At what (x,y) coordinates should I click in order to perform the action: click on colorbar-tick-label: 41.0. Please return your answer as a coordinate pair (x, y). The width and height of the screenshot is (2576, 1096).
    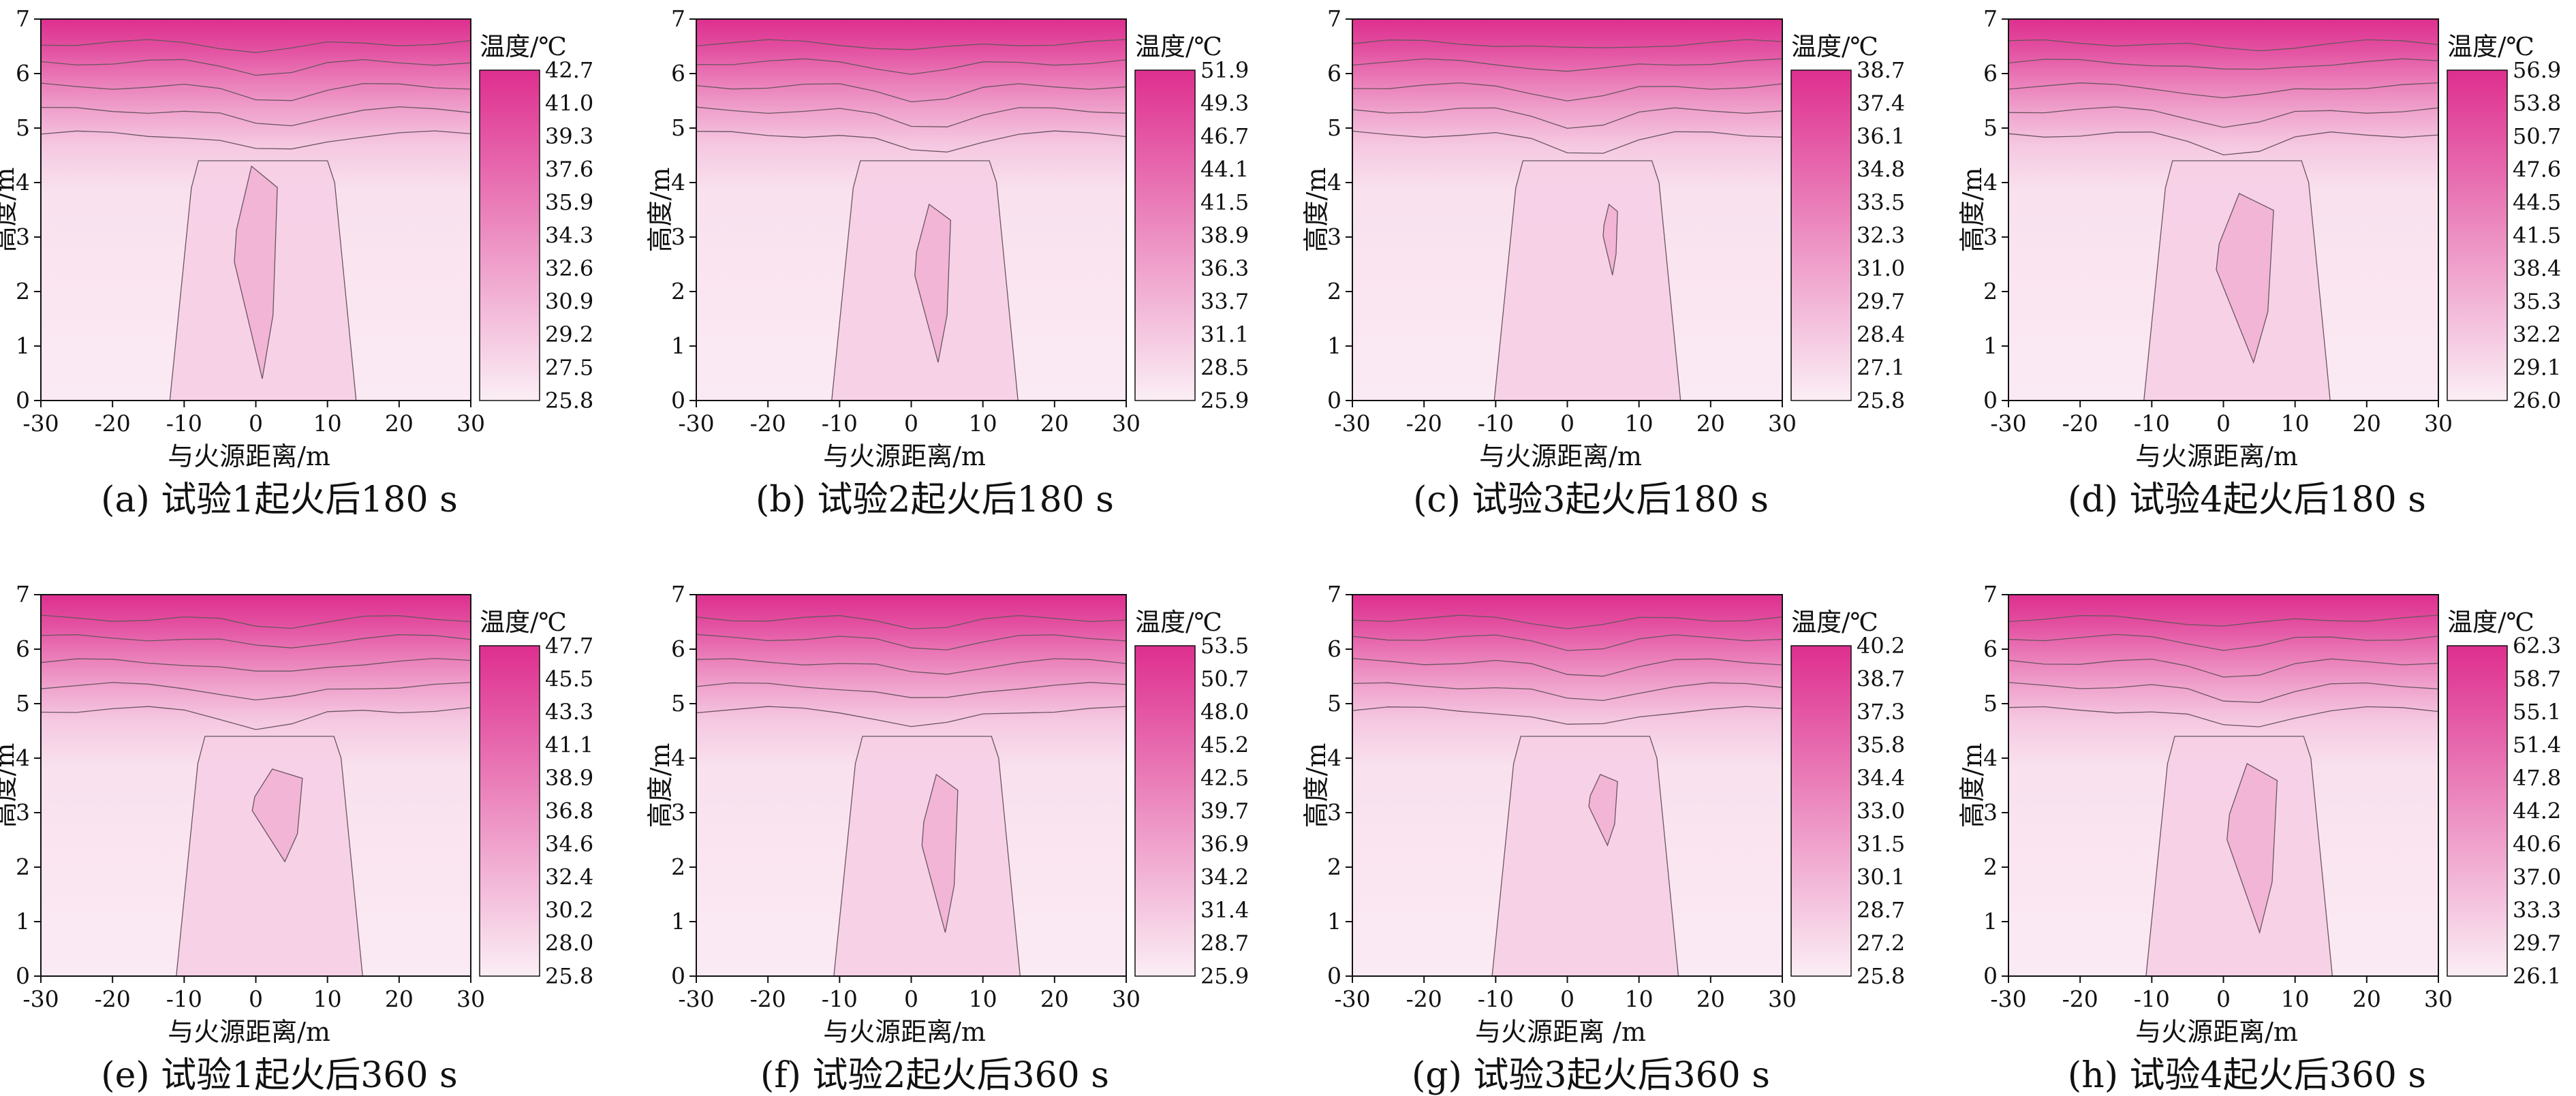
    Looking at the image, I should click on (569, 103).